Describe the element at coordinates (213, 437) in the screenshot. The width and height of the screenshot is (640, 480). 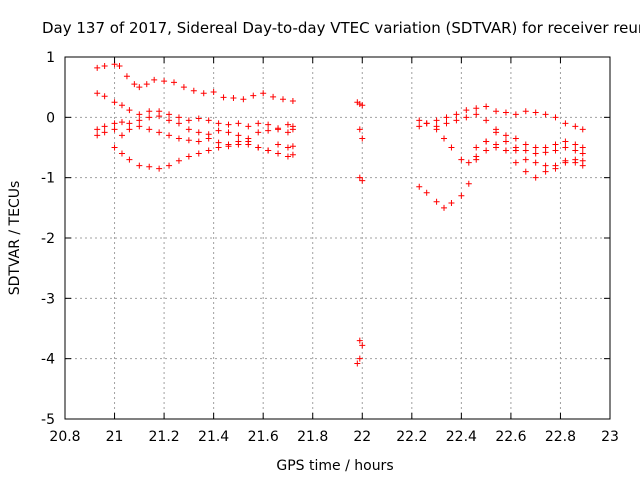
I see `x-tick-label: 21.4` at that location.